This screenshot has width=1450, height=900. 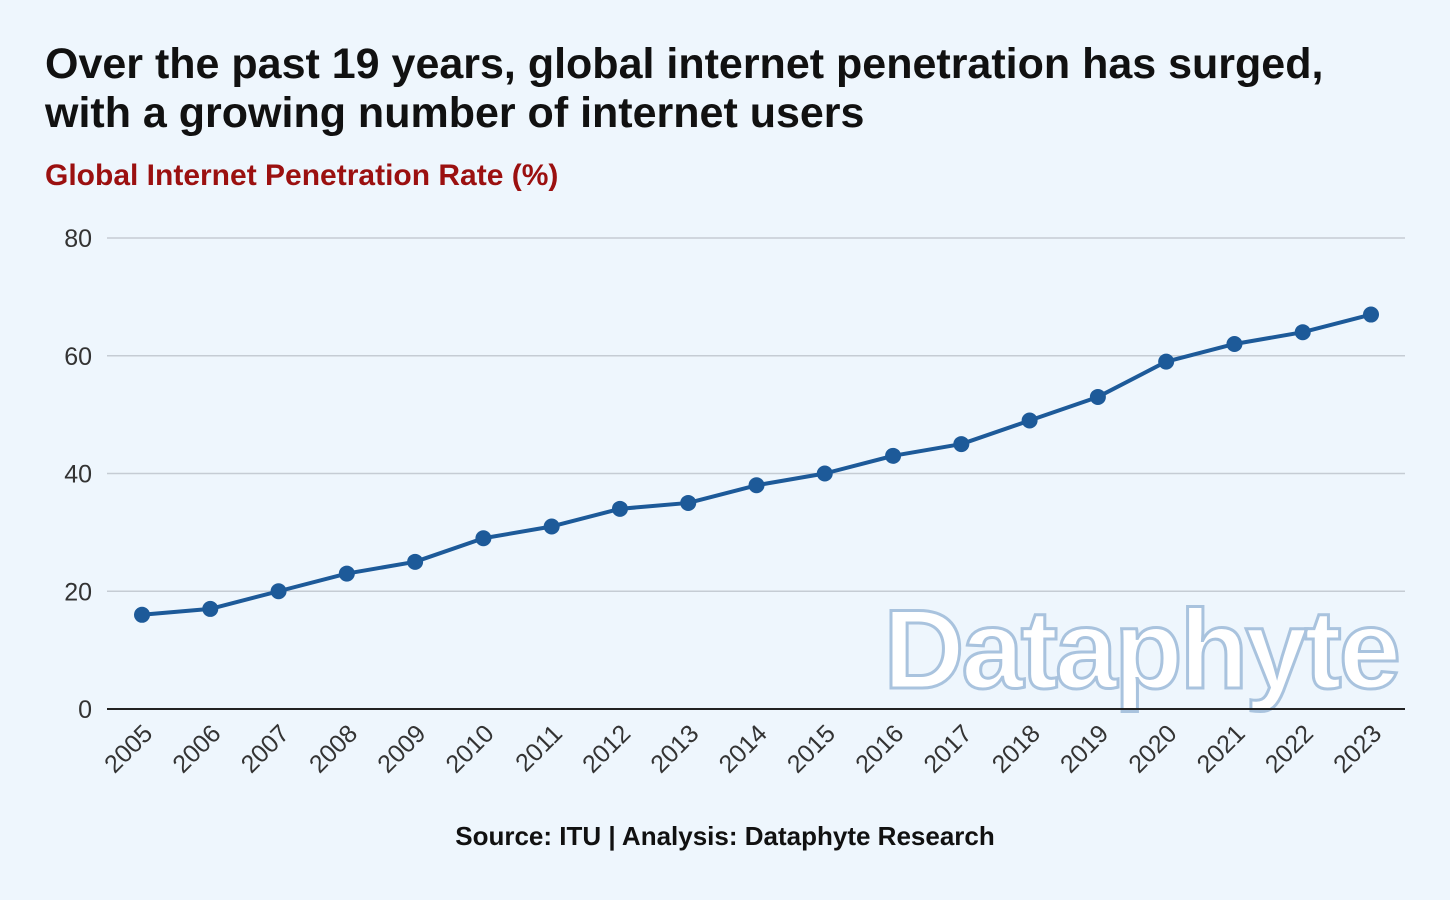 What do you see at coordinates (333, 748) in the screenshot?
I see `x-tick-label: 2008` at bounding box center [333, 748].